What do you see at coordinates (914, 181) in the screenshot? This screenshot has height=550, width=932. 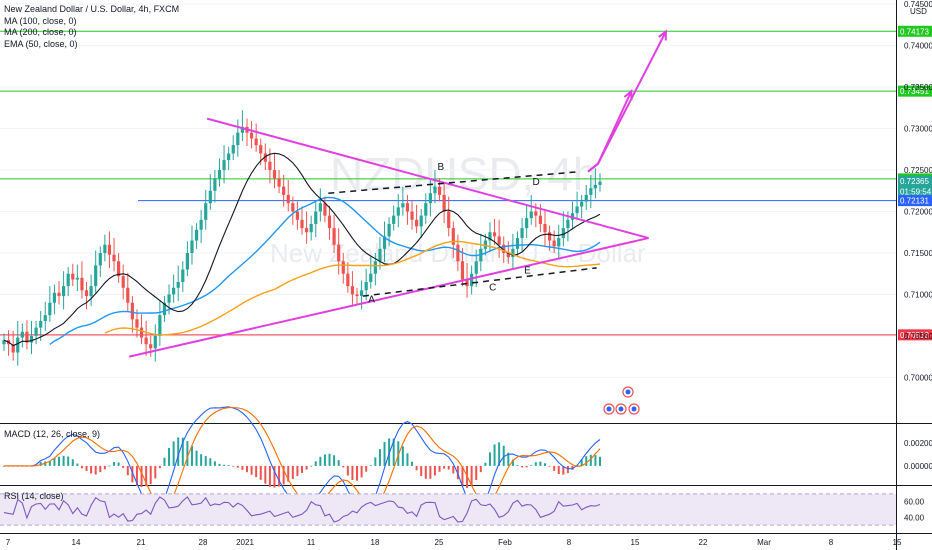 I see `price-tag-label: 0.72365` at bounding box center [914, 181].